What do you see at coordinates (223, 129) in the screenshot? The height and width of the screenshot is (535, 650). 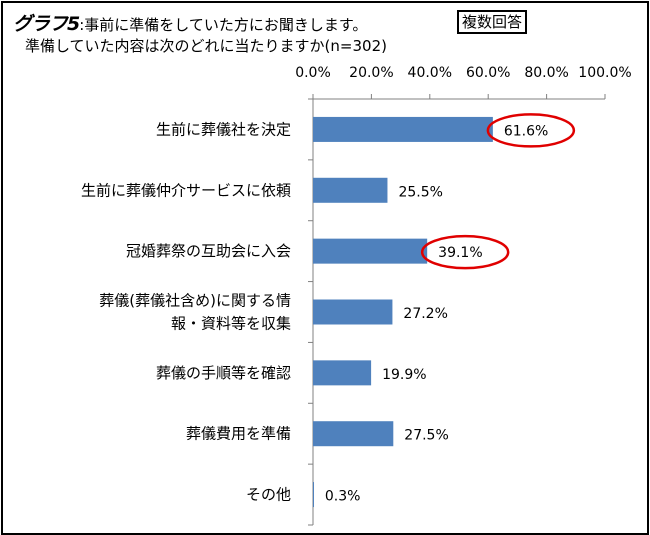 I see `category-label: 生前に葬儀社を決定` at bounding box center [223, 129].